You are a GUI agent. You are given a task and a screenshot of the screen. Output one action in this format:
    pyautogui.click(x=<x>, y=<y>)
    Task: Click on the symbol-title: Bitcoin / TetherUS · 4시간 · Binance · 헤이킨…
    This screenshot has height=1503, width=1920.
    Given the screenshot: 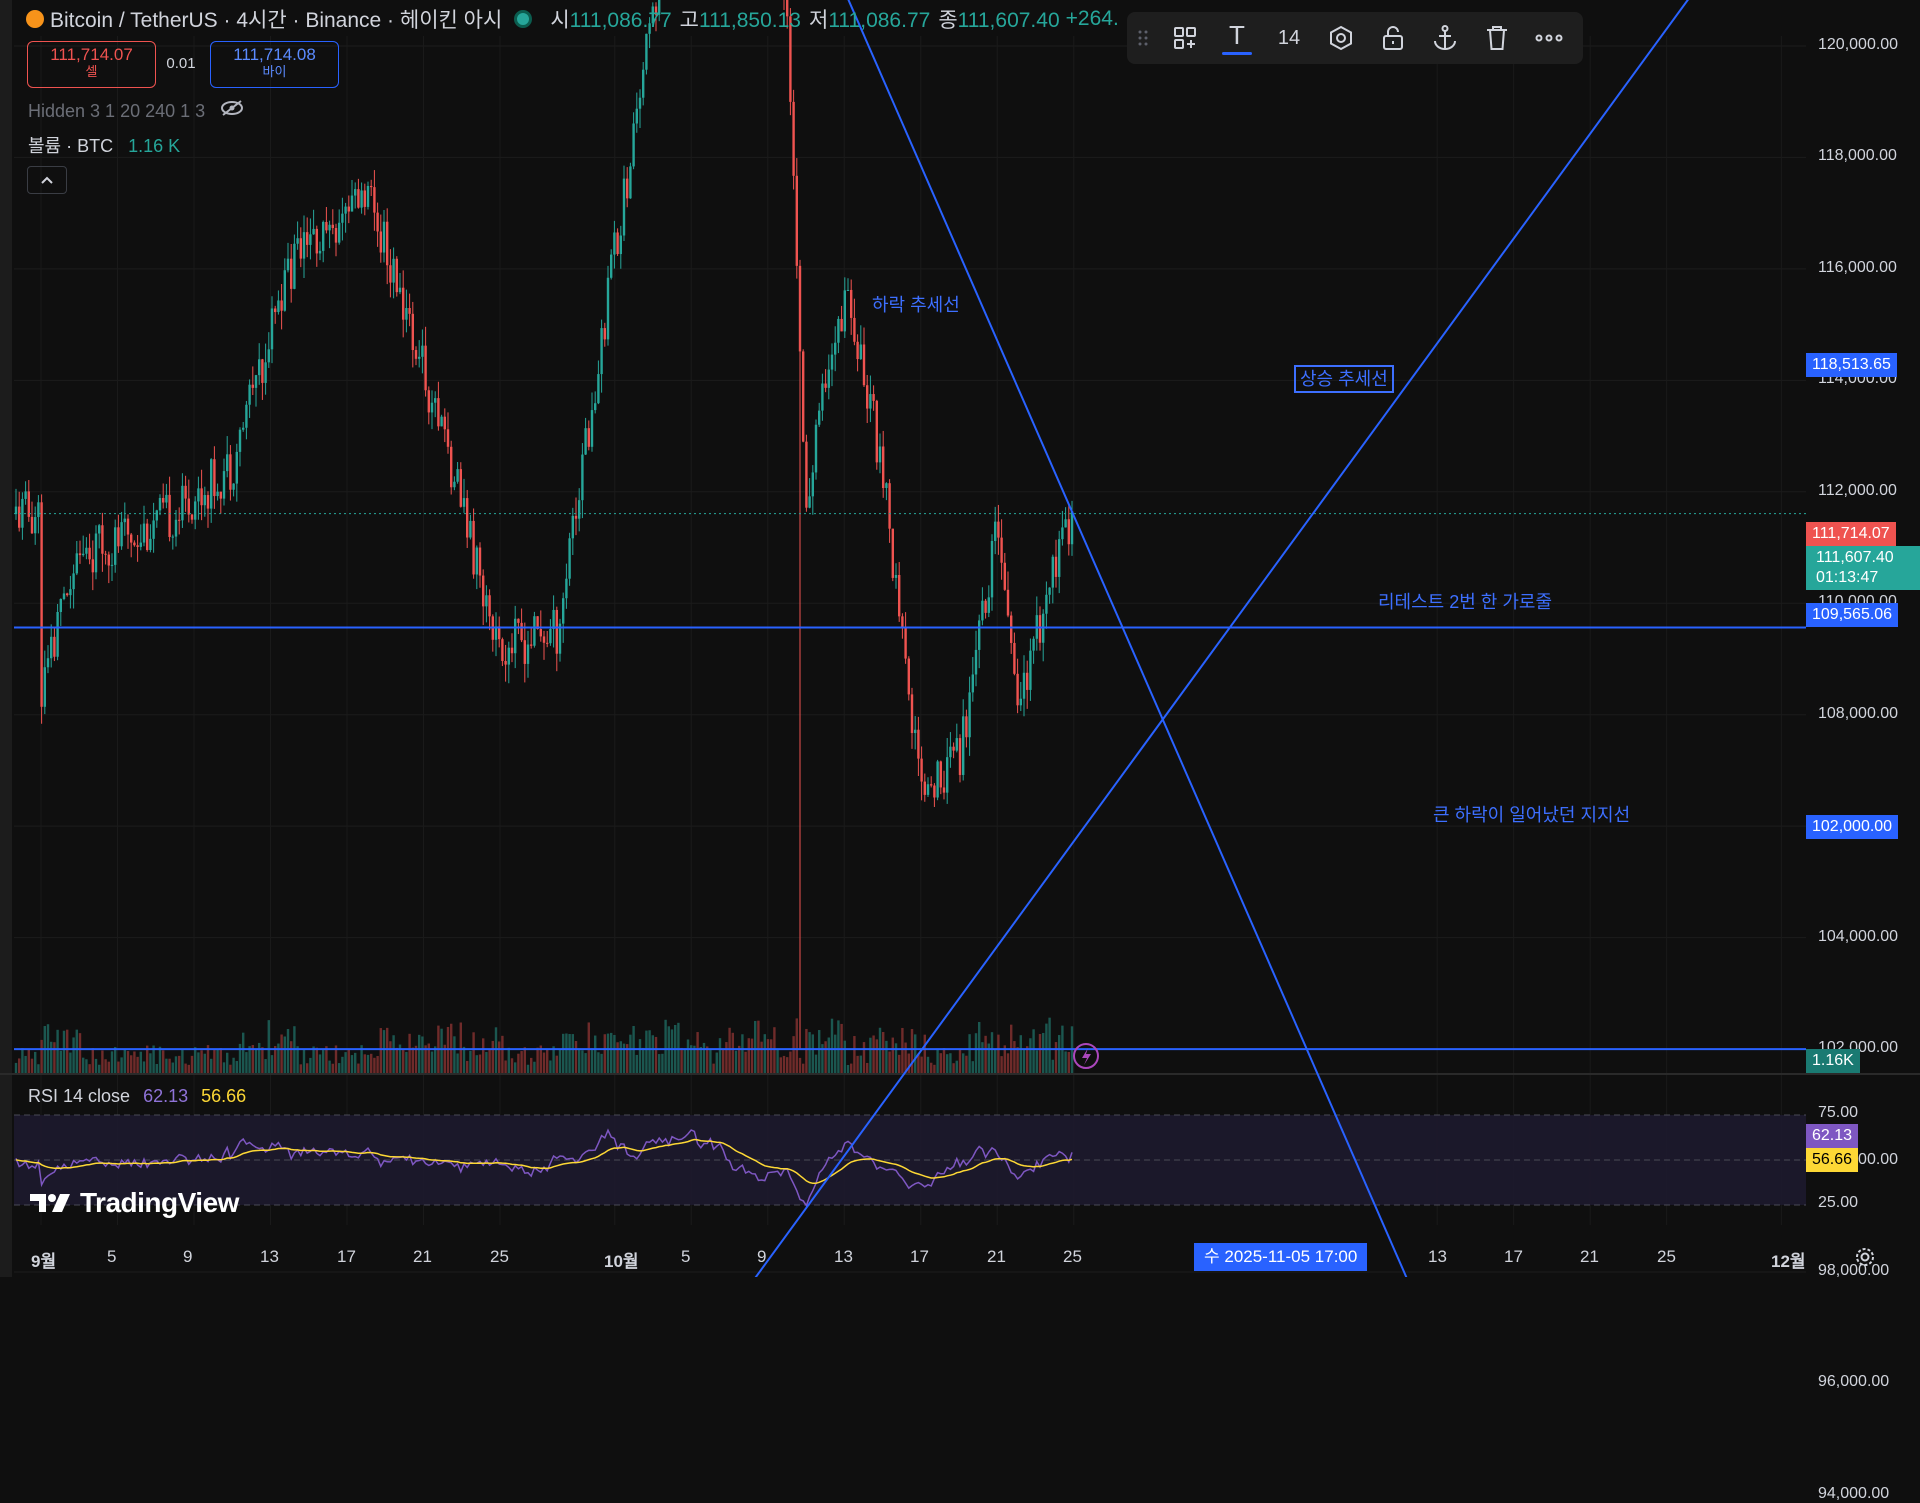 What is the action you would take?
    pyautogui.click(x=276, y=19)
    